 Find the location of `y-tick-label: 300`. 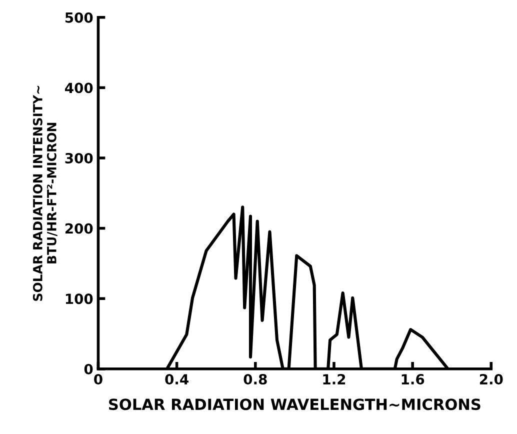

y-tick-label: 300 is located at coordinates (79, 158).